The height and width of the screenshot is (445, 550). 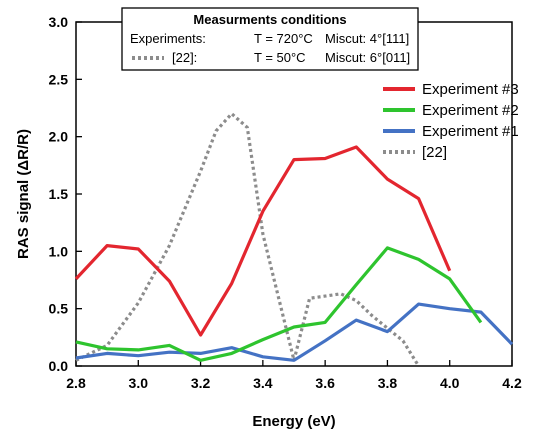 I want to click on y-tick-label: 3.0, so click(x=59, y=22).